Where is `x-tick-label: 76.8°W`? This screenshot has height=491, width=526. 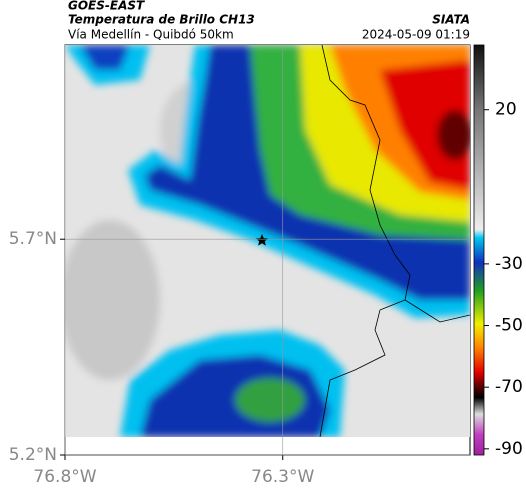 x-tick-label: 76.8°W is located at coordinates (64, 477).